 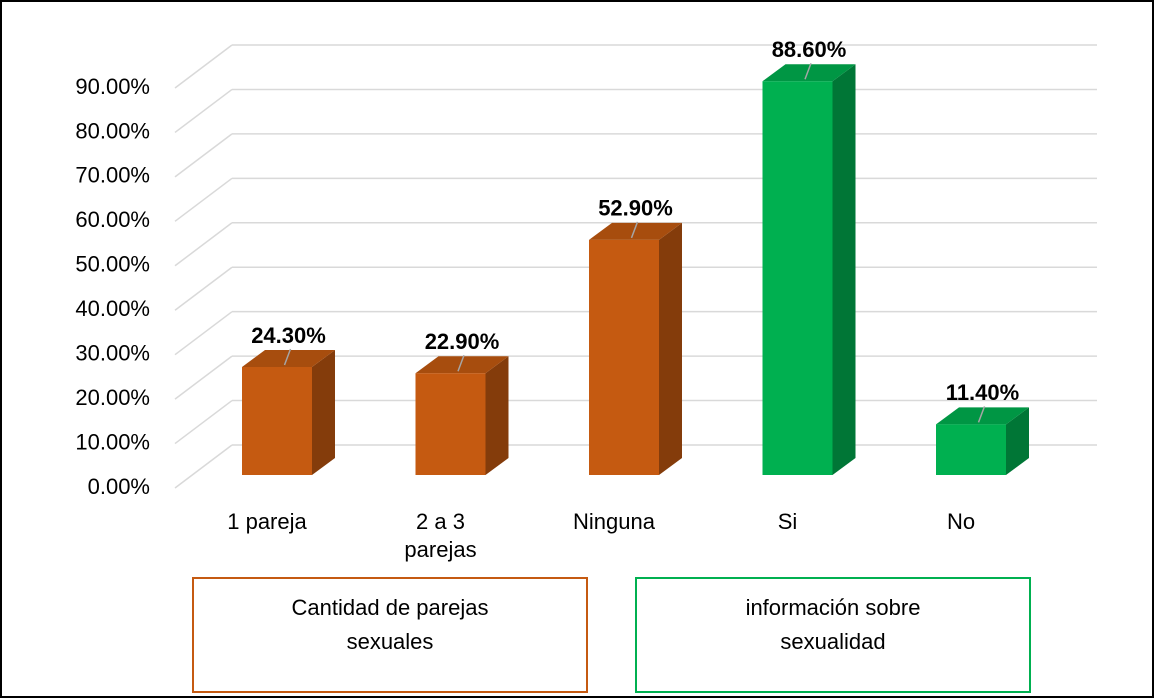 What do you see at coordinates (440, 535) in the screenshot?
I see `x-tick-label: 2 a 3 parejas` at bounding box center [440, 535].